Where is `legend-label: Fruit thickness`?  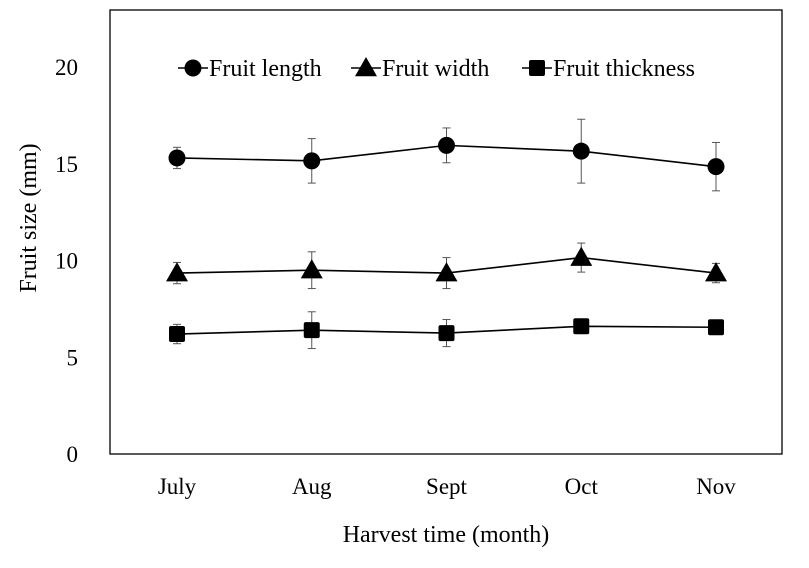
legend-label: Fruit thickness is located at coordinates (624, 69).